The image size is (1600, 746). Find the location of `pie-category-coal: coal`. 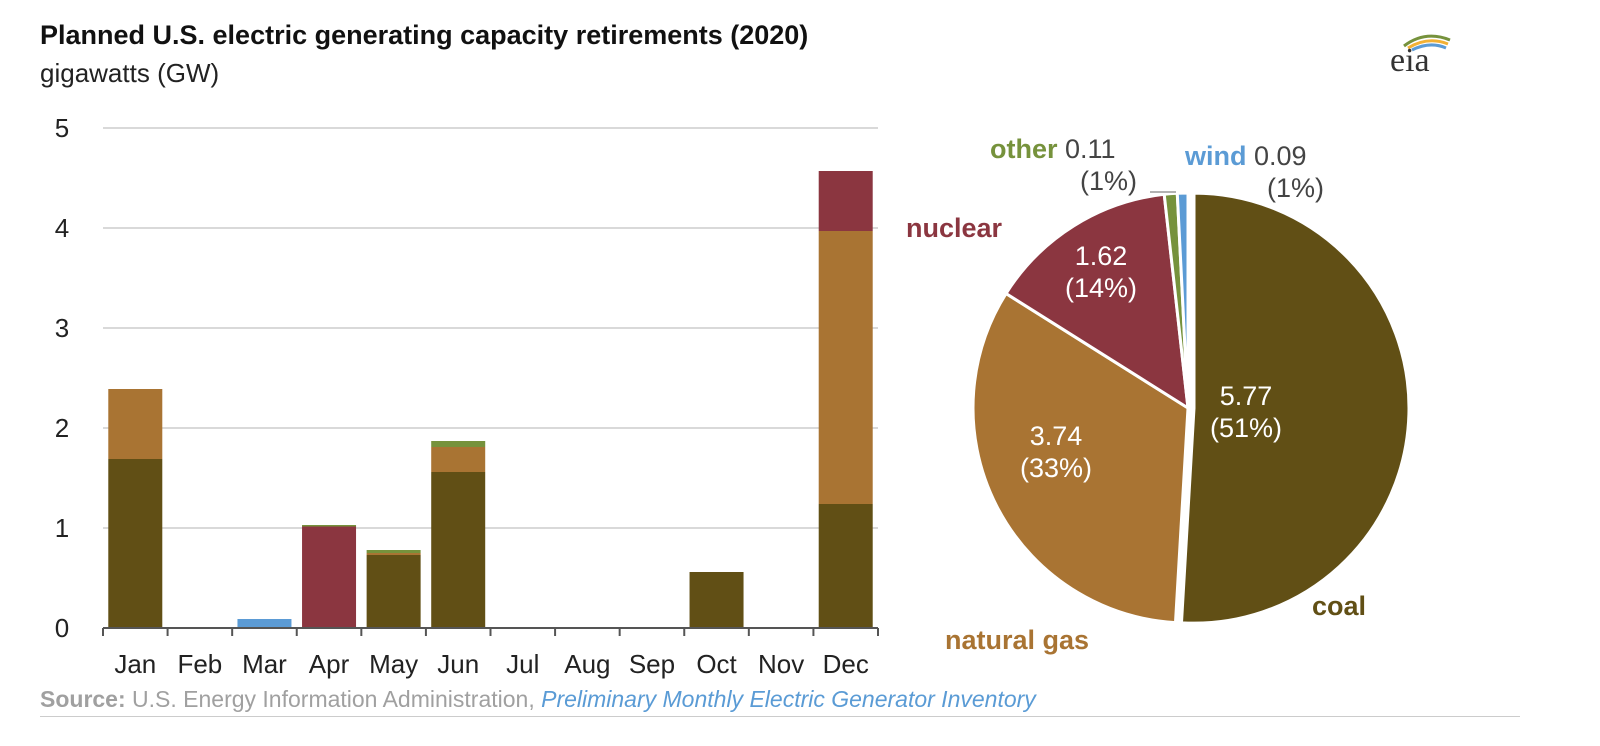

pie-category-coal: coal is located at coordinates (1339, 606).